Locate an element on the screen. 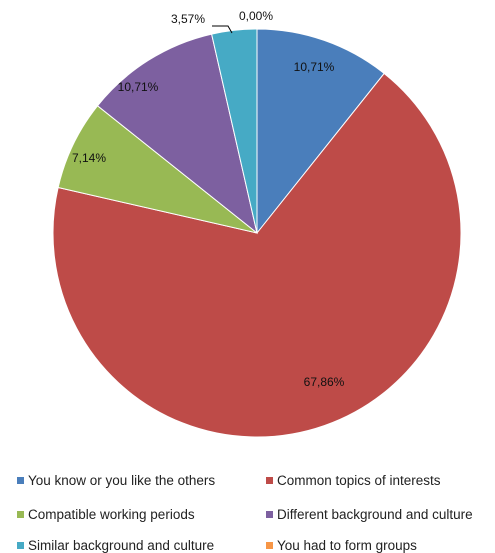 This screenshot has width=495, height=553. data-label: 67,86% is located at coordinates (324, 382).